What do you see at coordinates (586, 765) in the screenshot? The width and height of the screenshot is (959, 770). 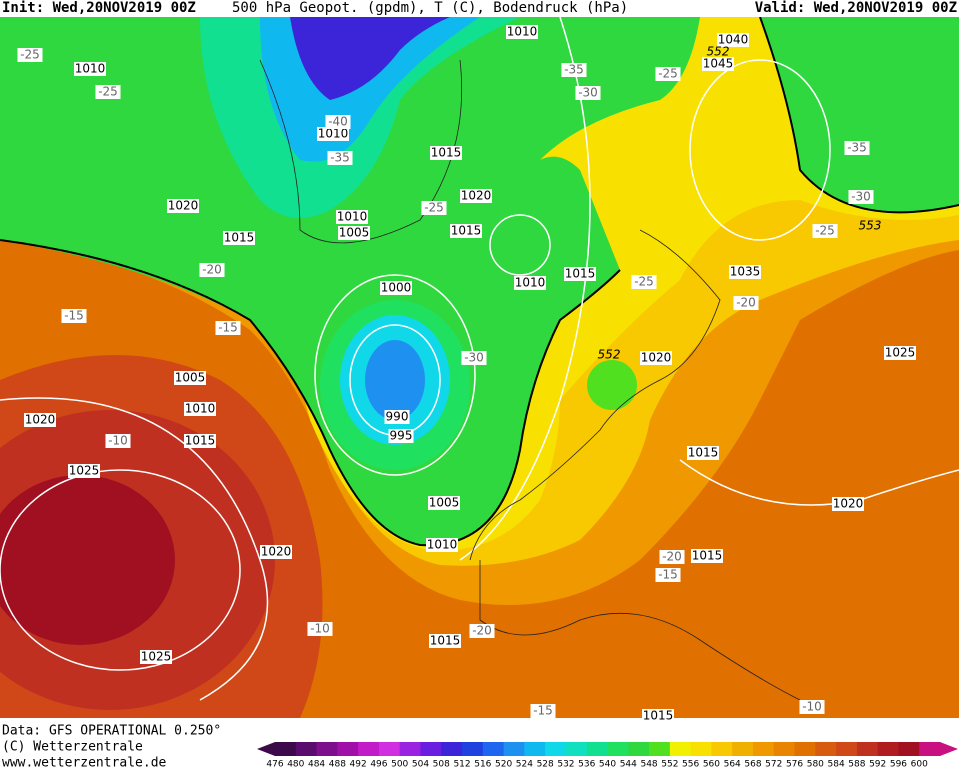 I see `colorbar-label: 536` at bounding box center [586, 765].